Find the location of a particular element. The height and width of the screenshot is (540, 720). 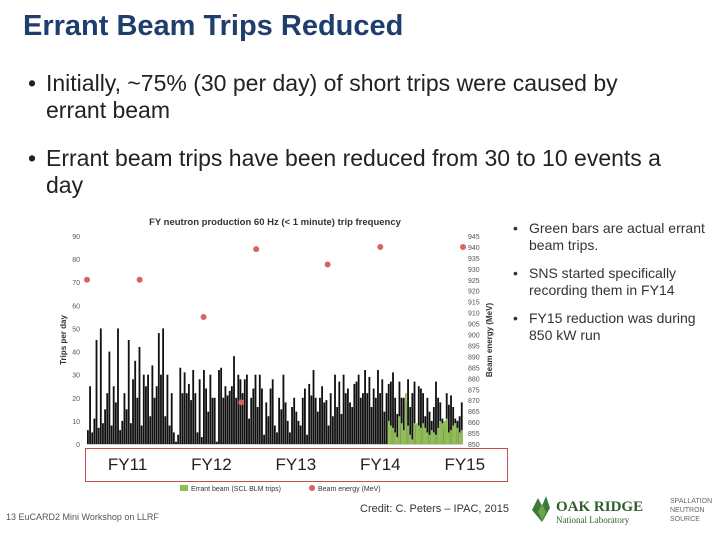

y-axis-label: Trips per day is located at coordinates (64, 340).